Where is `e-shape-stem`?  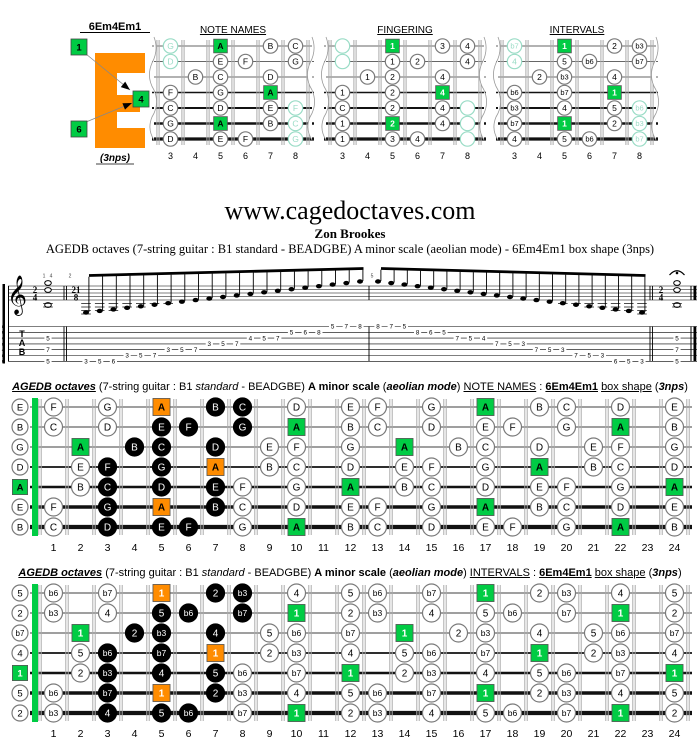 e-shape-stem is located at coordinates (106, 100).